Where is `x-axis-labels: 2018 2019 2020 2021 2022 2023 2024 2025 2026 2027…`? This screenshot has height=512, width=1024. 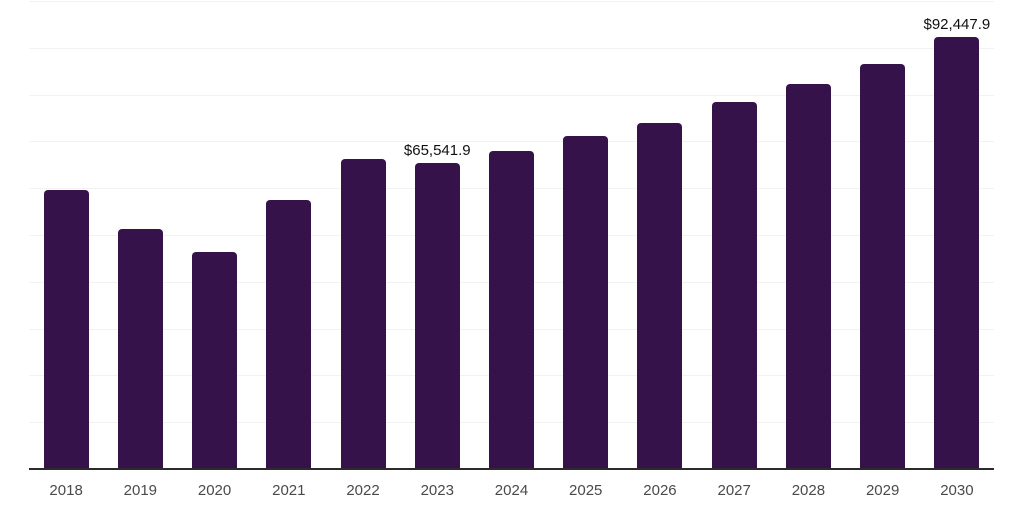
x-axis-labels: 2018 2019 2020 2021 2022 2023 2024 2025 2026 2027… is located at coordinates (511, 492).